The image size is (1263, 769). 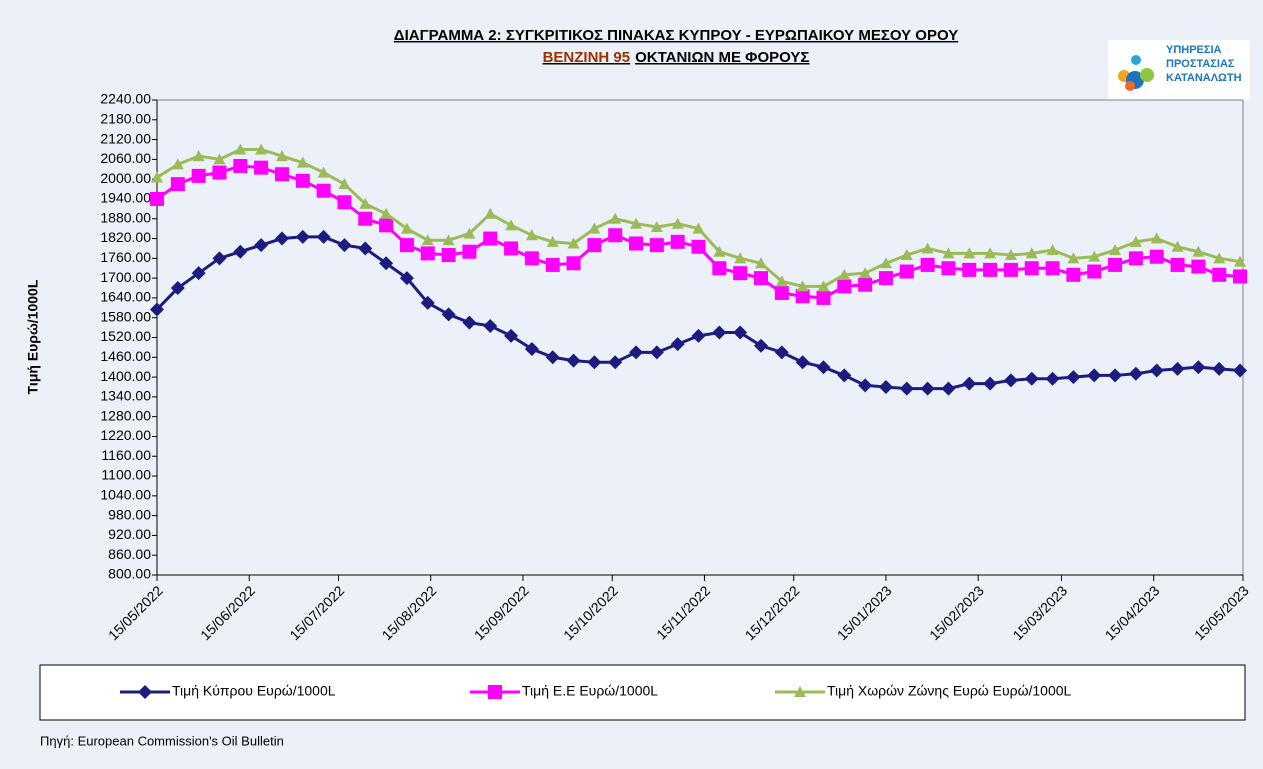 What do you see at coordinates (228, 691) in the screenshot?
I see `legend-item: Τιμή Κύπρου Ευρώ/1000L` at bounding box center [228, 691].